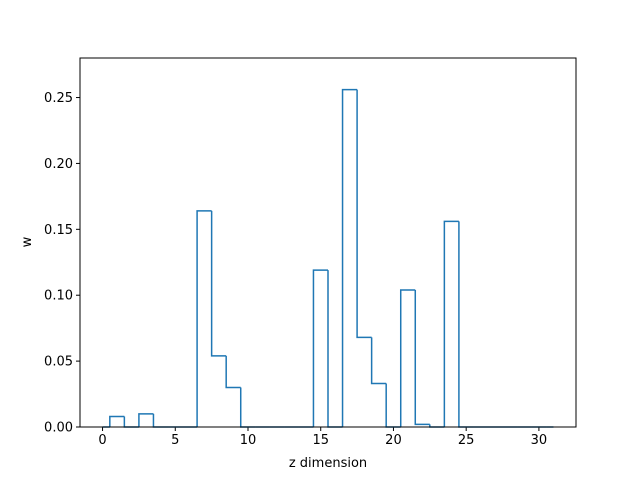 This screenshot has height=484, width=640. Describe the element at coordinates (539, 440) in the screenshot. I see `x-tick-label: 30` at that location.